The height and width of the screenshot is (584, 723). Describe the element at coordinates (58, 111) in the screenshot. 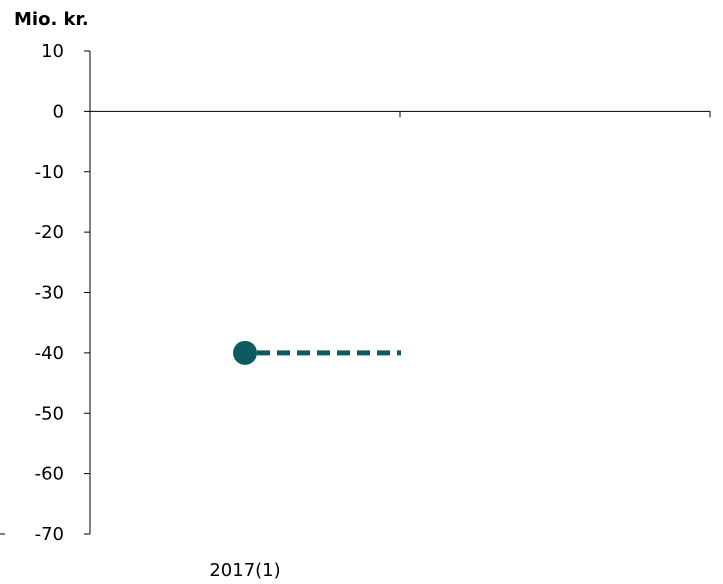

I see `y-tick-label: 0` at that location.